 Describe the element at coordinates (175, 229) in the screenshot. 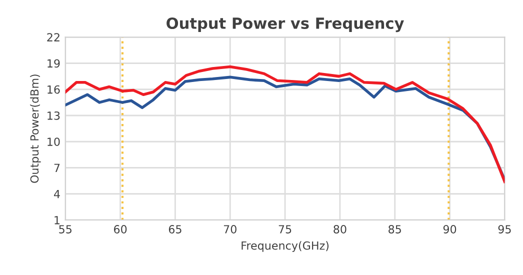

I see `x-tick-label: 65` at that location.